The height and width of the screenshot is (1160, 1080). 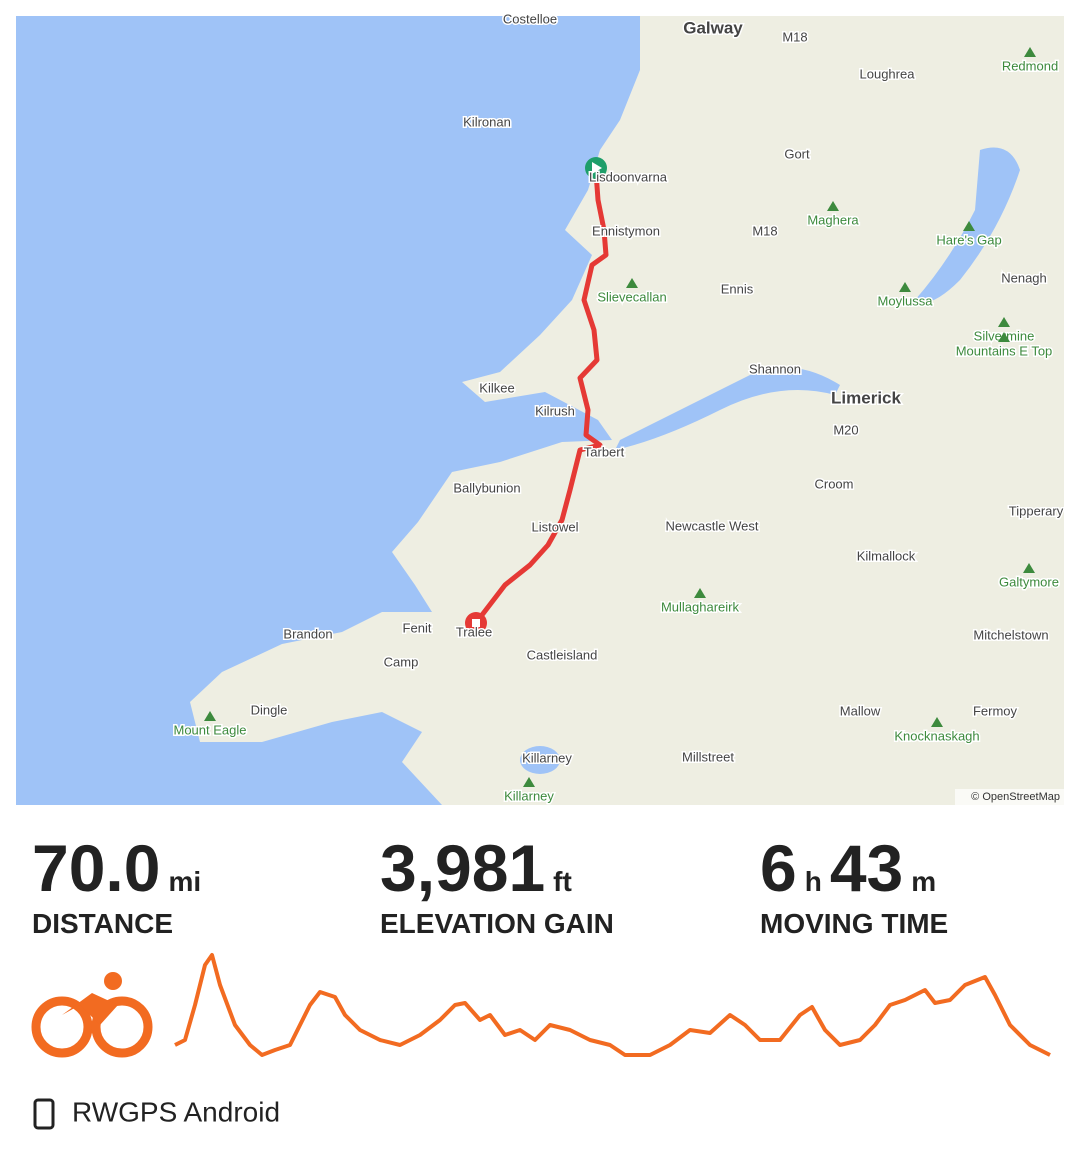 I want to click on map-label: Lisdoonvarna, so click(x=628, y=176).